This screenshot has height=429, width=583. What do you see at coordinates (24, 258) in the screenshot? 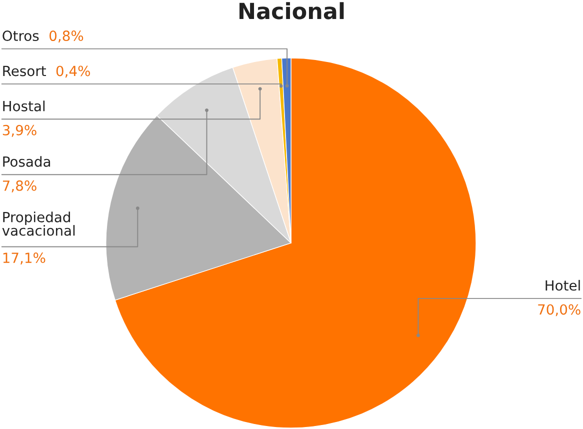
I see `data-label: 17,1%` at bounding box center [24, 258].